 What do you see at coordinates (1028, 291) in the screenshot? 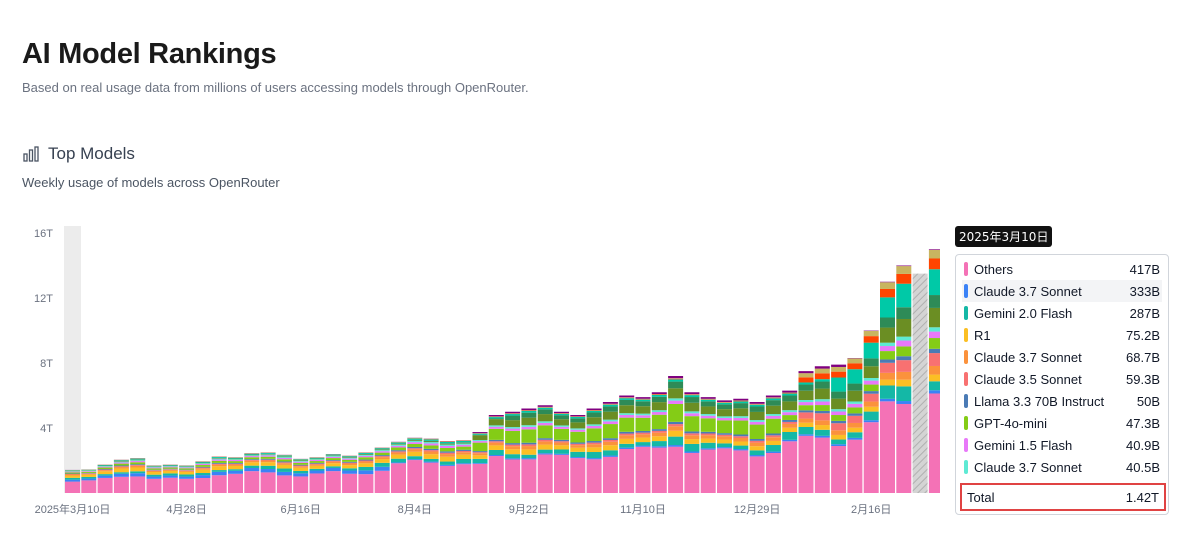
I see `legend-name: Claude 3.7 Sonnet` at bounding box center [1028, 291].